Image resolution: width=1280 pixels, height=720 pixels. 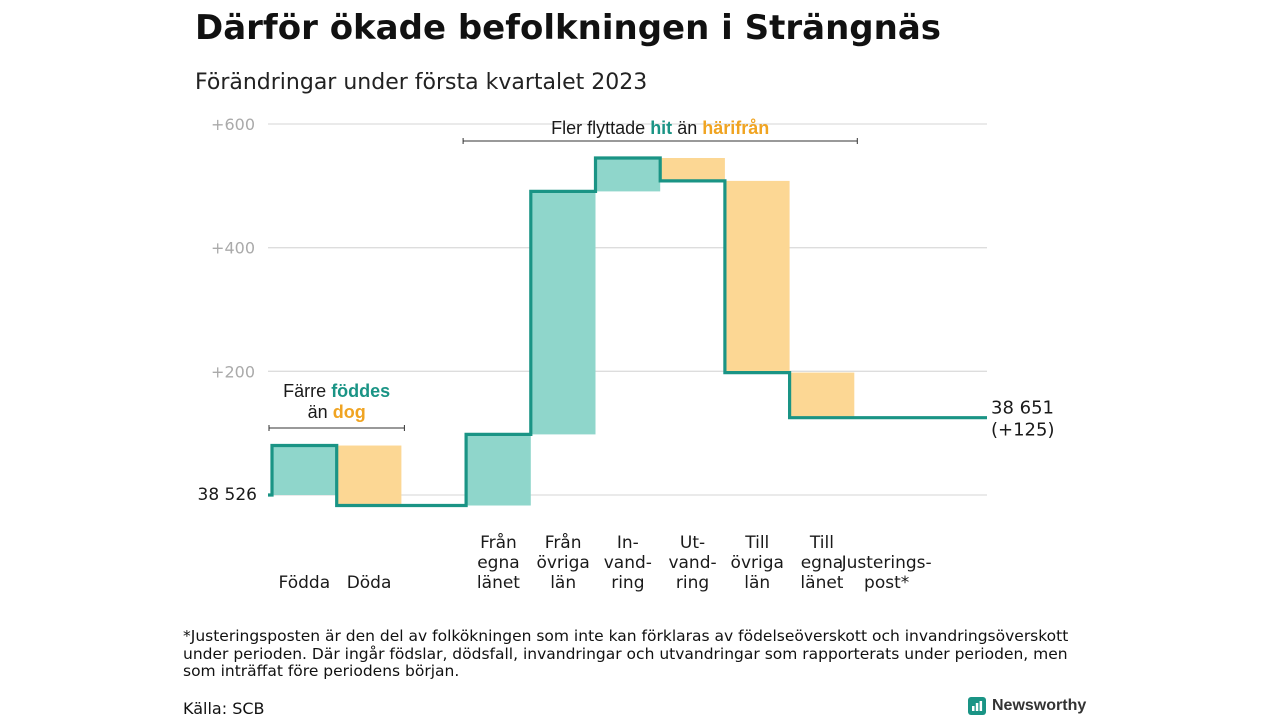 What do you see at coordinates (224, 708) in the screenshot?
I see `source-label: Källa: SCB` at bounding box center [224, 708].